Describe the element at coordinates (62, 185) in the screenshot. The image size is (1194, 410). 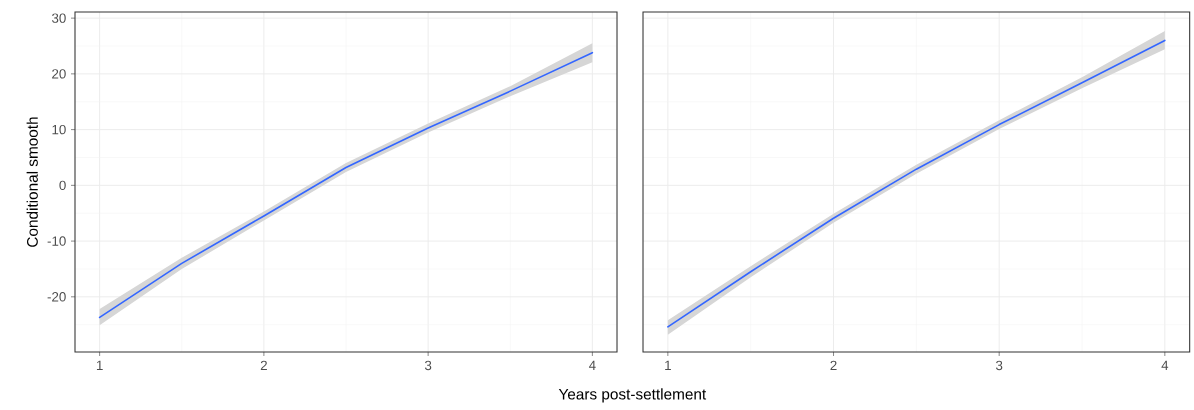
I see `y-tick-label: 0` at that location.